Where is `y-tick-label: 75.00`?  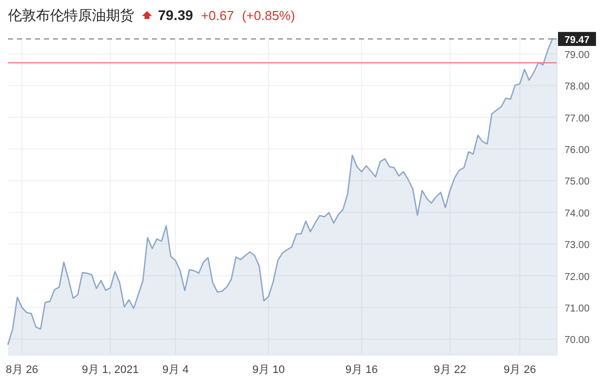
y-tick-label: 75.00 is located at coordinates (577, 182).